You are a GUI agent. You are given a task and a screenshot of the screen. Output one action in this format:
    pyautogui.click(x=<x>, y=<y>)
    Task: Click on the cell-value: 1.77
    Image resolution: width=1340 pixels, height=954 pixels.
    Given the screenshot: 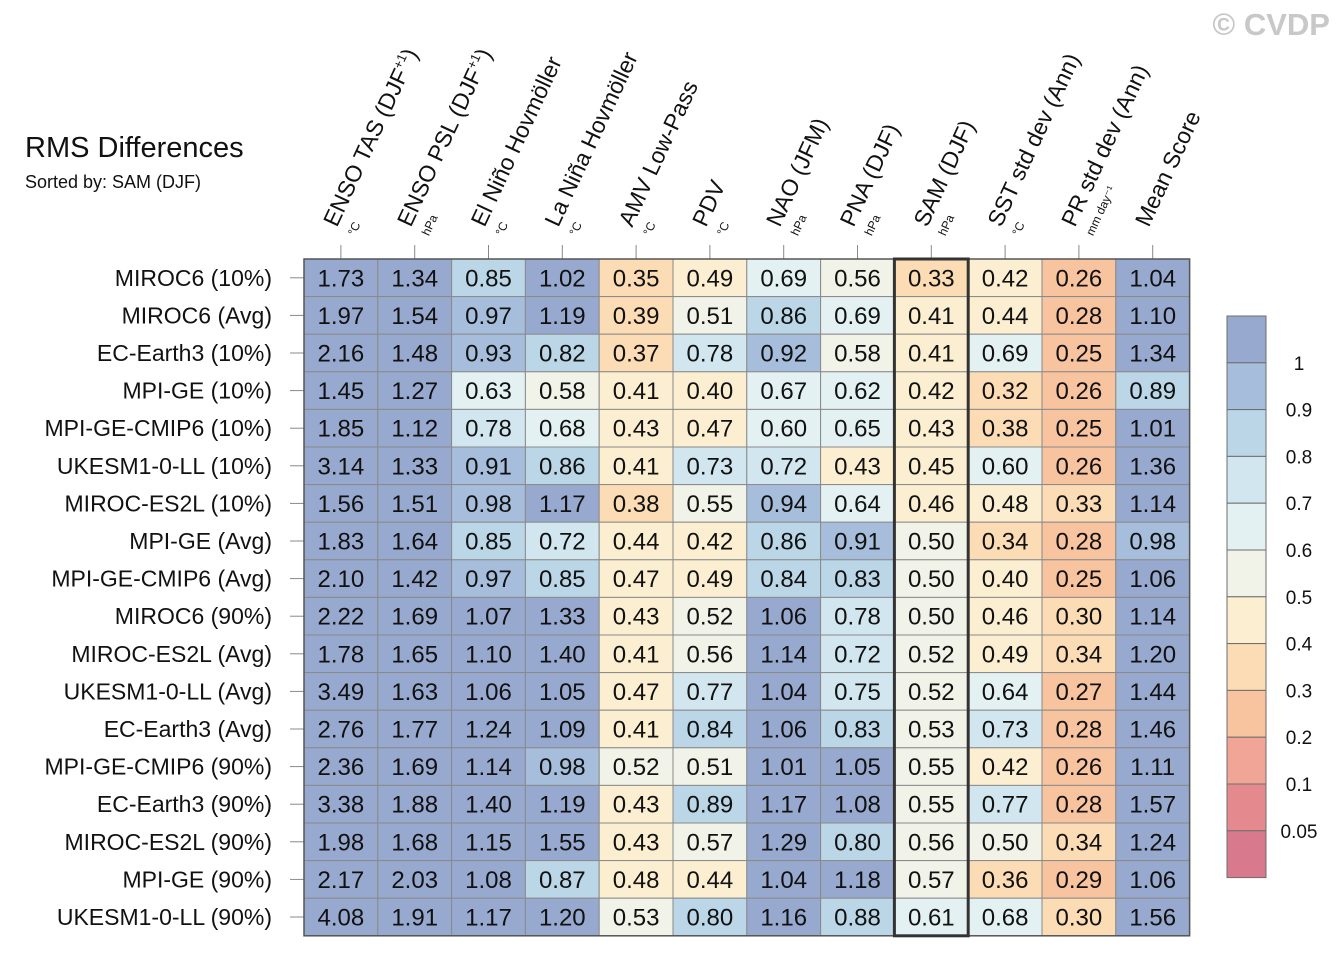 What is the action you would take?
    pyautogui.click(x=414, y=730)
    